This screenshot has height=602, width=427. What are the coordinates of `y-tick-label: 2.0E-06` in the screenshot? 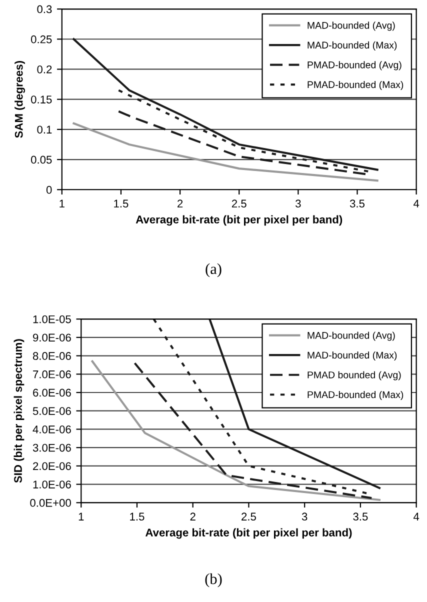 It's located at (52, 466).